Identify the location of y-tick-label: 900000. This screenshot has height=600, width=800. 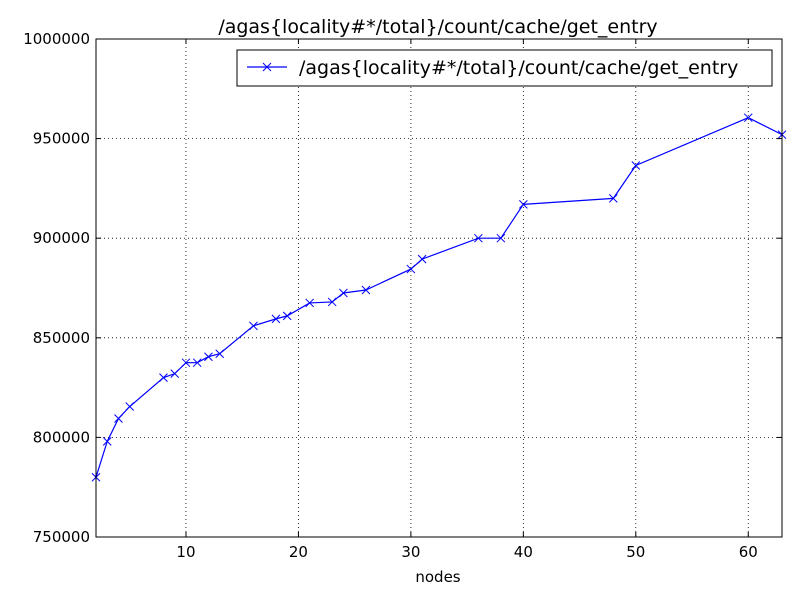
(61, 238).